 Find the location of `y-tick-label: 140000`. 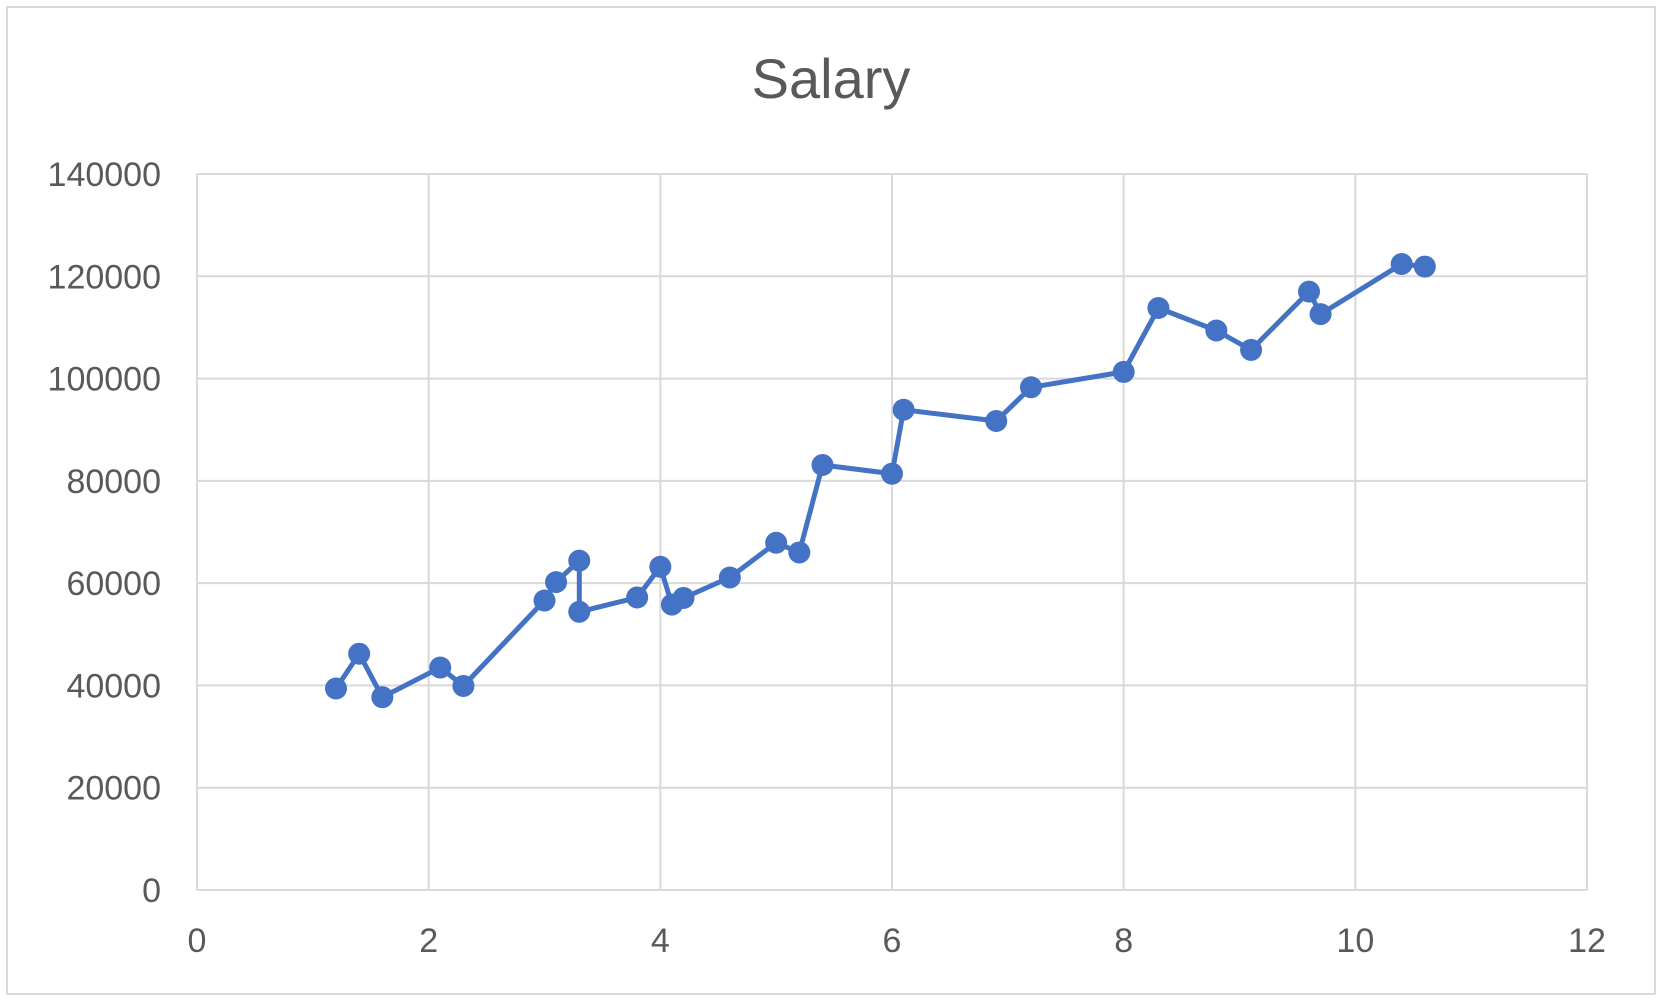

y-tick-label: 140000 is located at coordinates (104, 175).